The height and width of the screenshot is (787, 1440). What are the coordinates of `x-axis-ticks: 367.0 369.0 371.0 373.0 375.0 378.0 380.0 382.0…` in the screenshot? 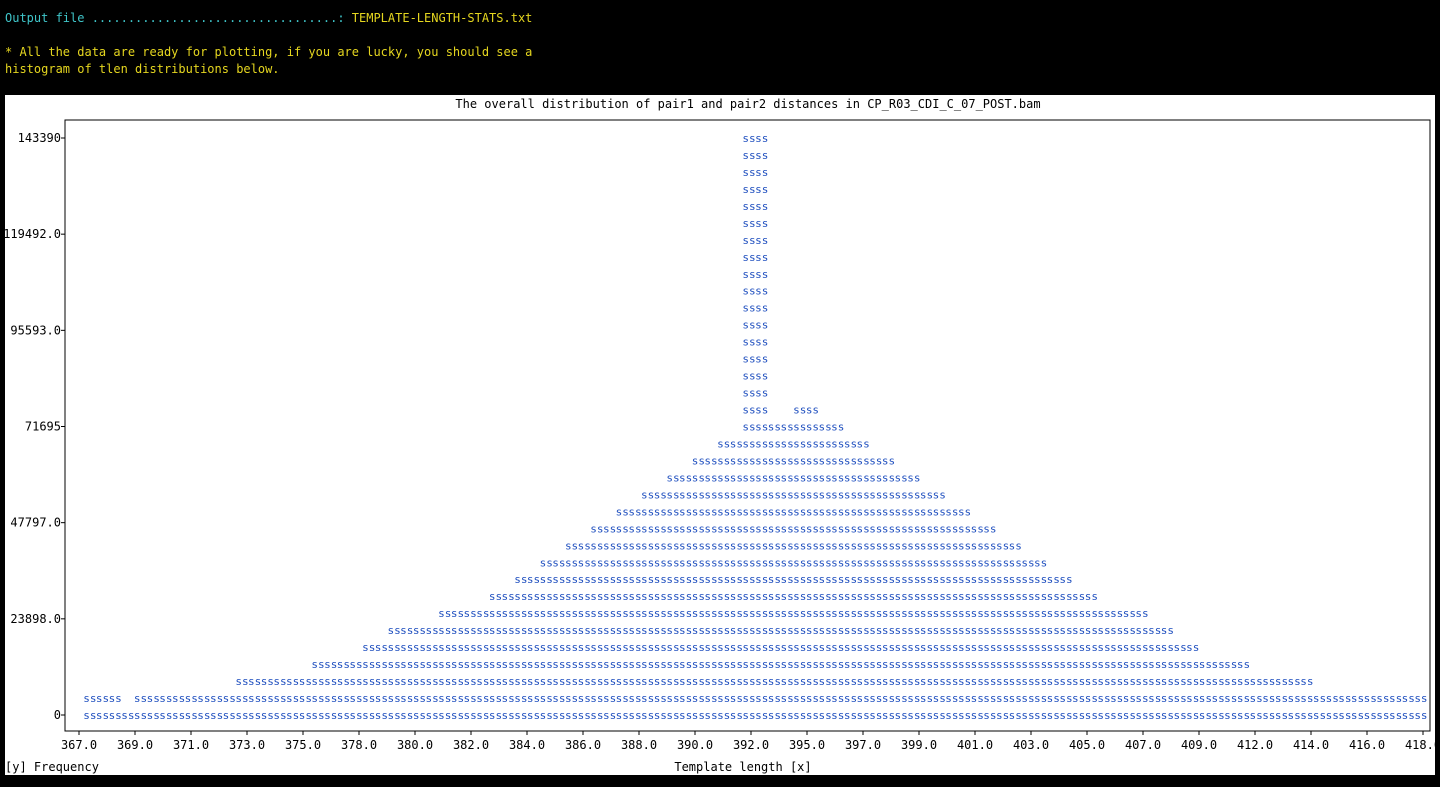 It's located at (748, 741).